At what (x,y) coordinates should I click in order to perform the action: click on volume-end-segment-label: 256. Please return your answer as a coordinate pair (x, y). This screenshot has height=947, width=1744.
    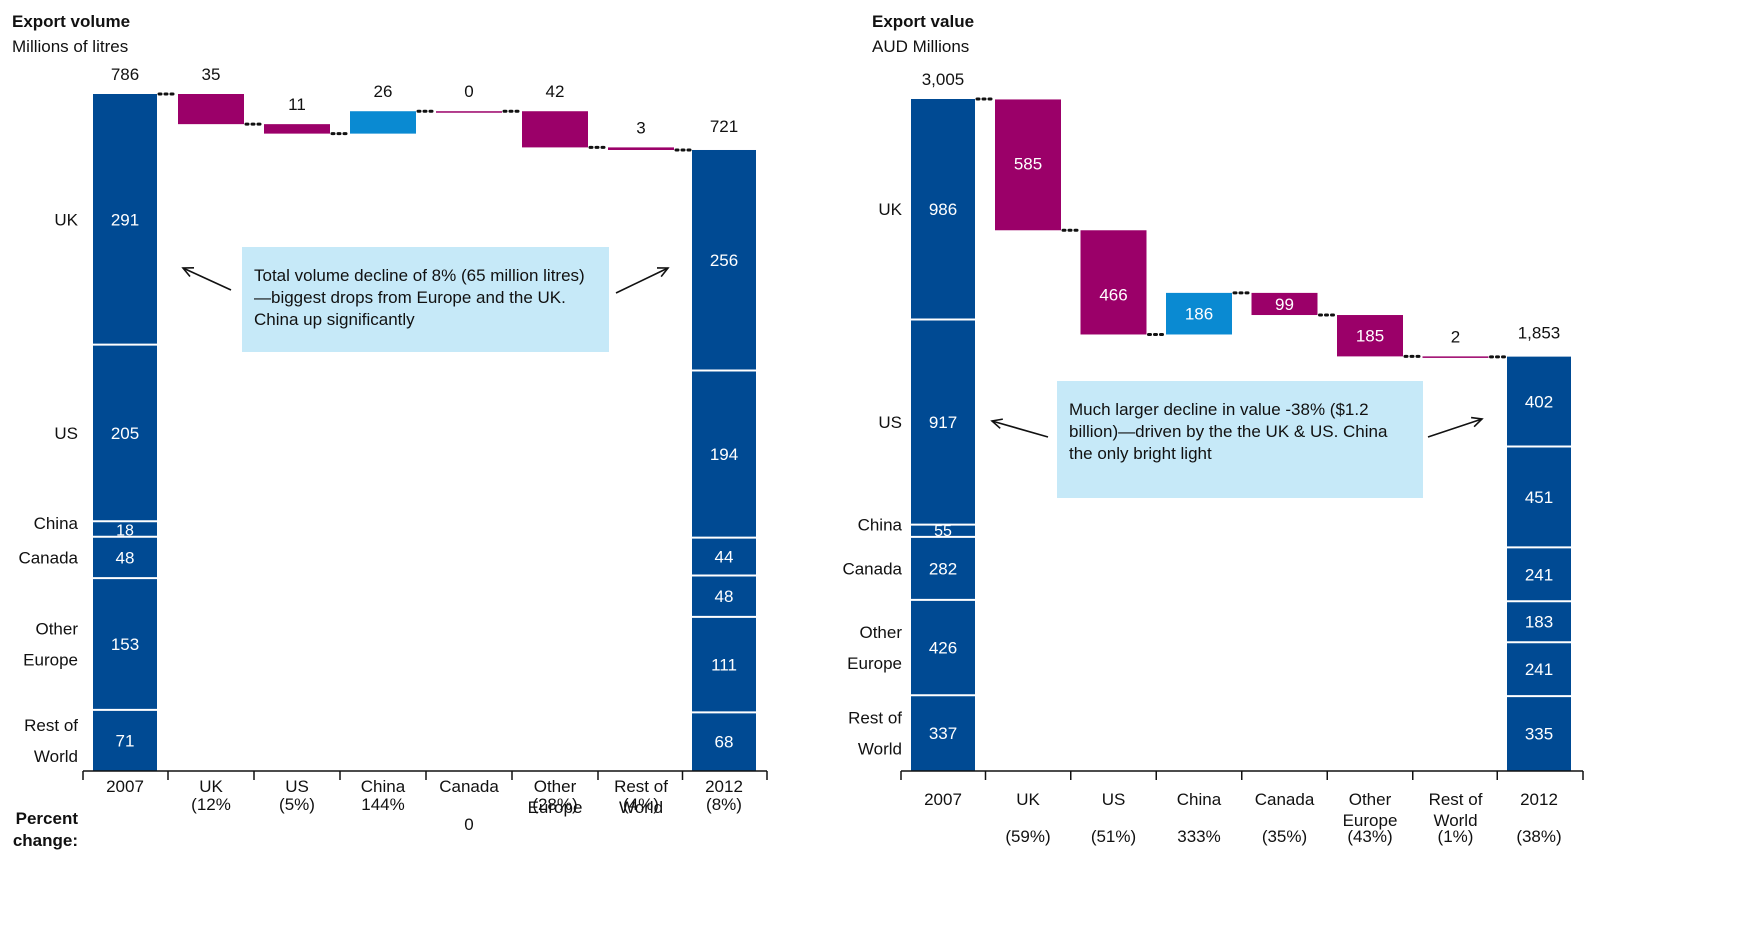
    Looking at the image, I should click on (724, 260).